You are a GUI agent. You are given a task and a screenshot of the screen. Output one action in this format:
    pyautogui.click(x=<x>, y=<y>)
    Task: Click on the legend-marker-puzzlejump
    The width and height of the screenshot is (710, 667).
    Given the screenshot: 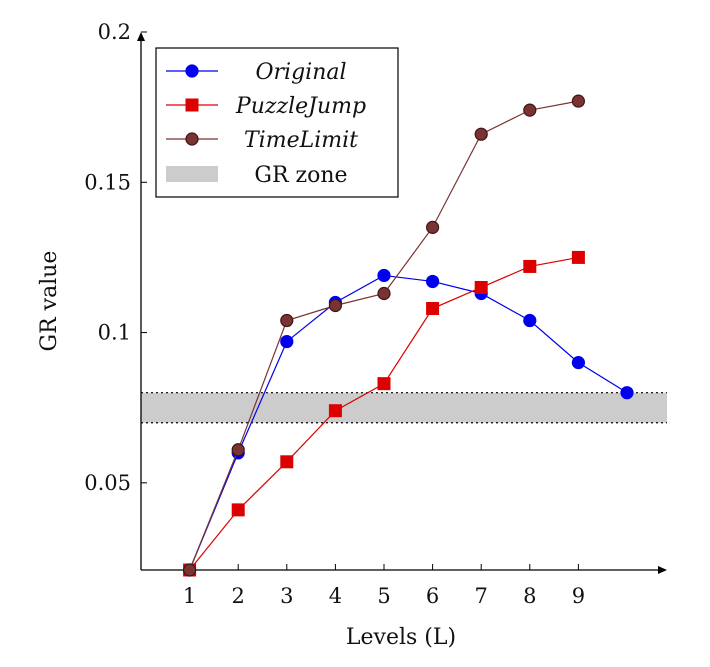 What is the action you would take?
    pyautogui.click(x=192, y=105)
    